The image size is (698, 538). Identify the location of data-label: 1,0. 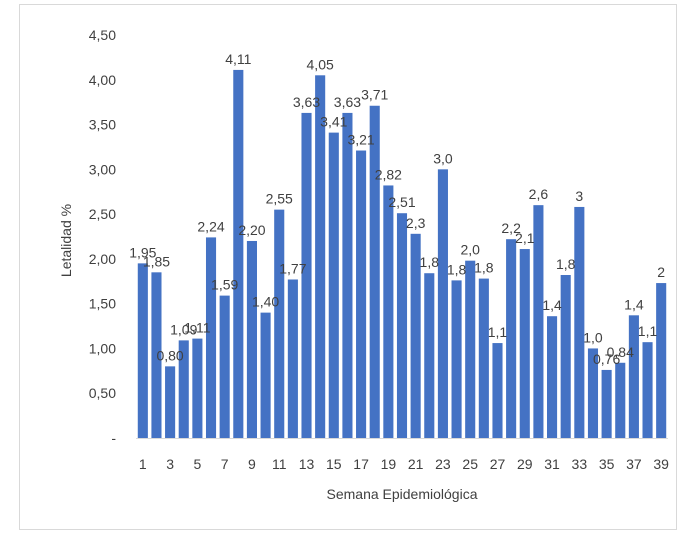
(593, 337).